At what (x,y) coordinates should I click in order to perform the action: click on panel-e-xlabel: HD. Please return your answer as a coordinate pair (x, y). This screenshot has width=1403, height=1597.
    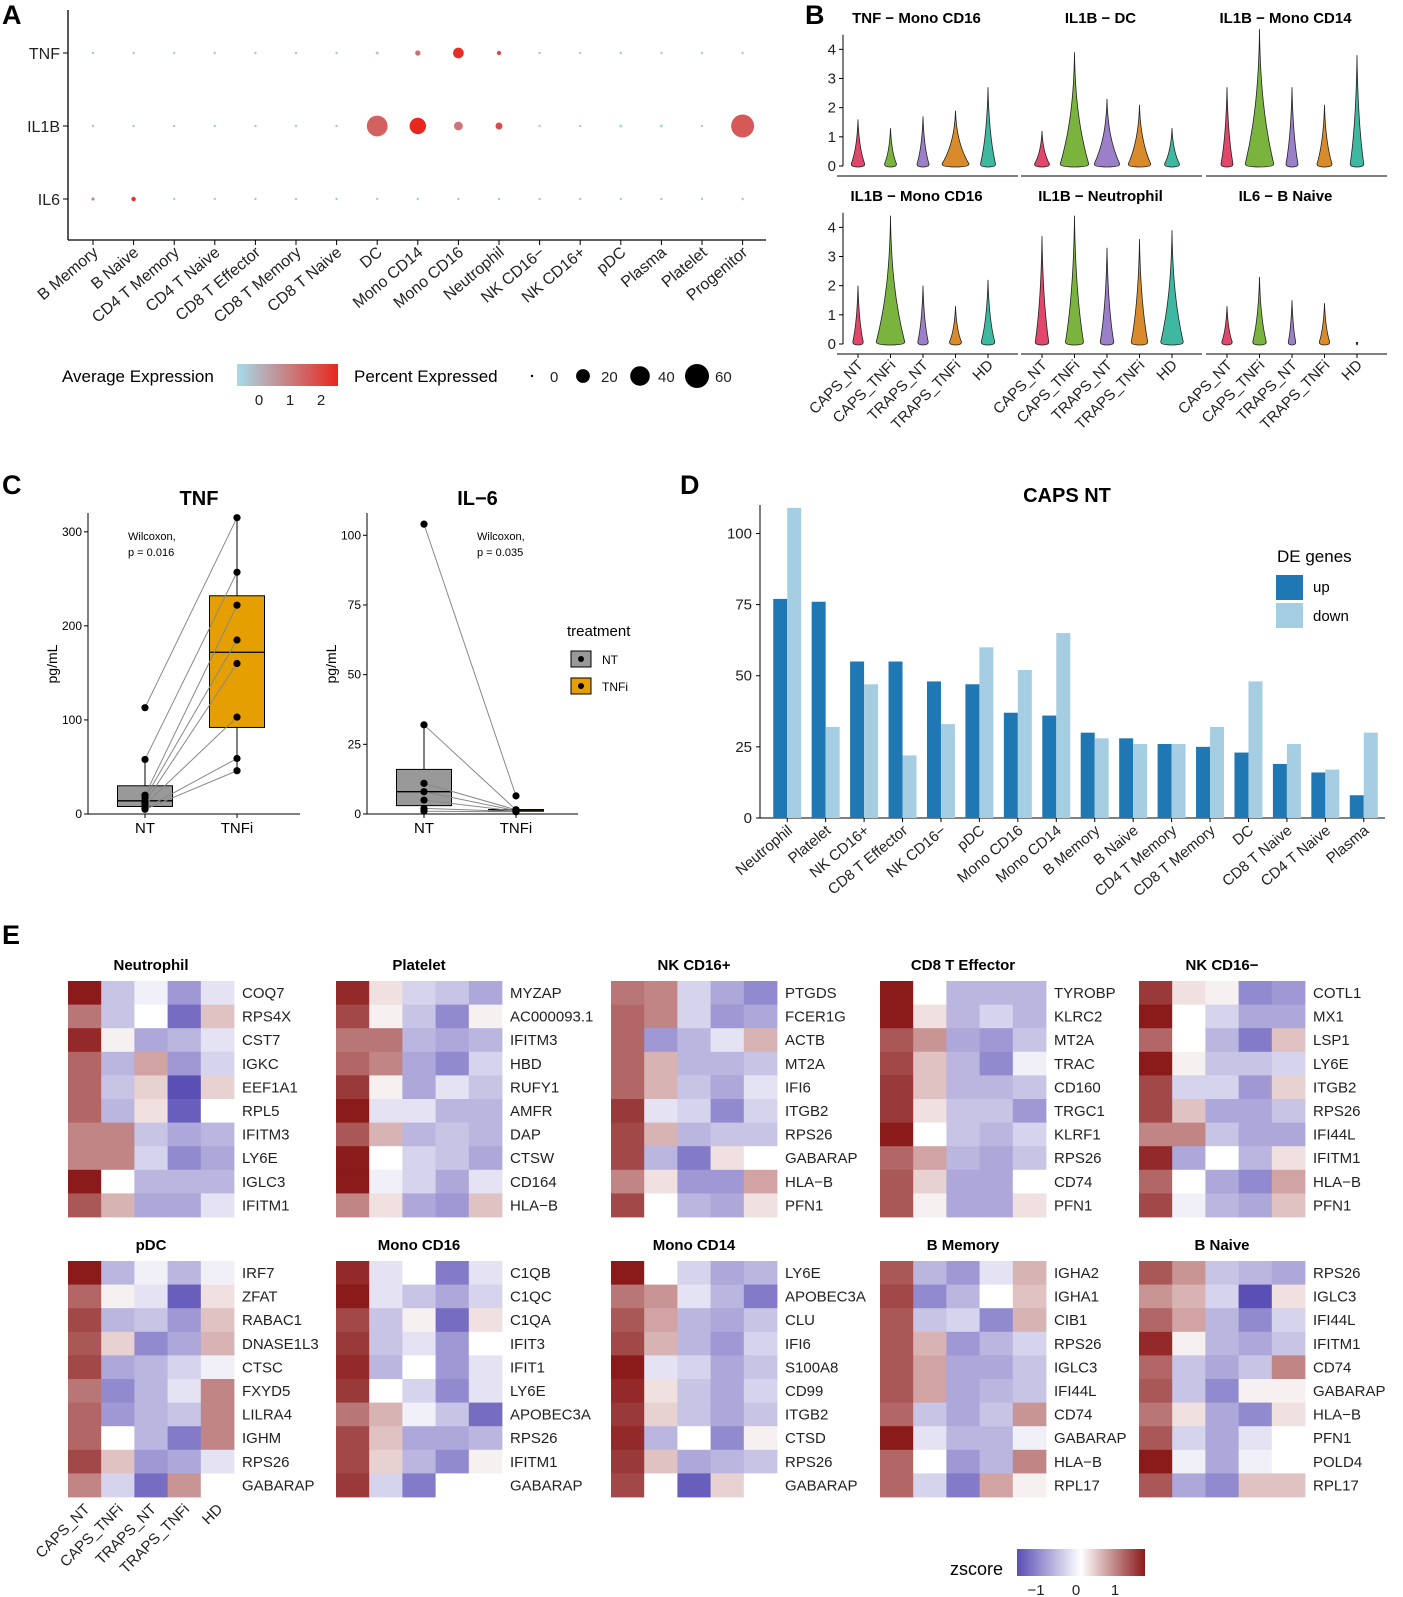
    Looking at the image, I should click on (212, 1514).